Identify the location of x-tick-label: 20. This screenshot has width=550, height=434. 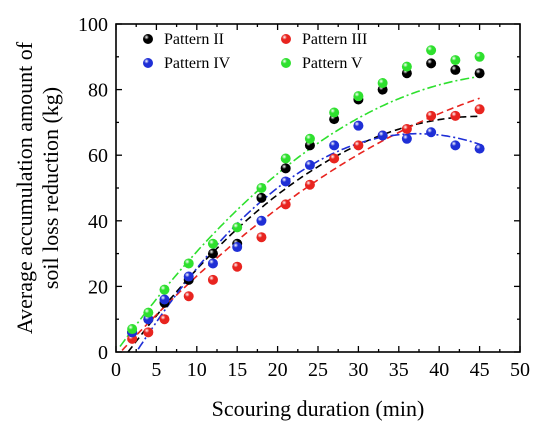
(278, 370).